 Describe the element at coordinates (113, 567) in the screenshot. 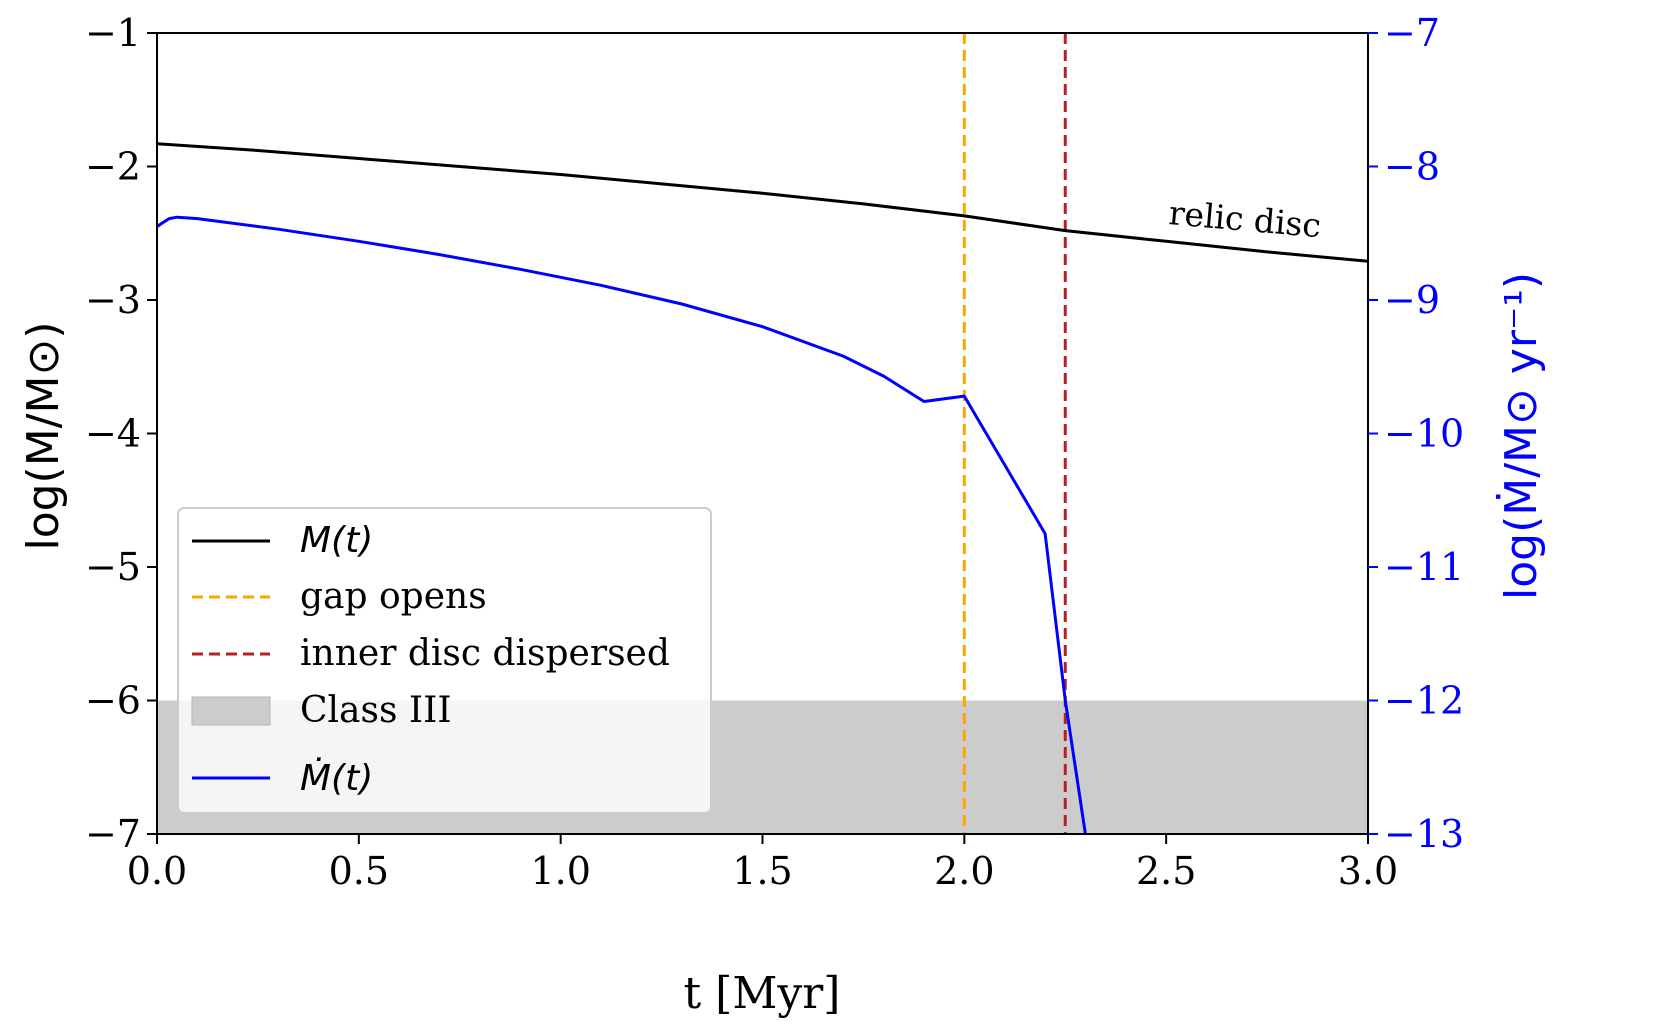

I see `y-left-tick-label: −5` at that location.